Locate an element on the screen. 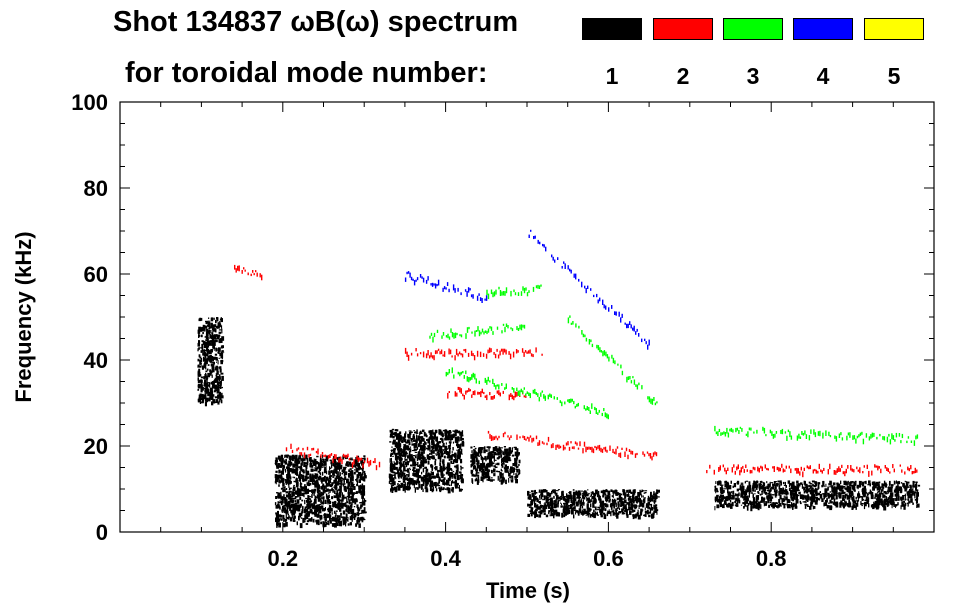 This screenshot has width=963, height=615. x-tick-label: 0.2 is located at coordinates (283, 558).